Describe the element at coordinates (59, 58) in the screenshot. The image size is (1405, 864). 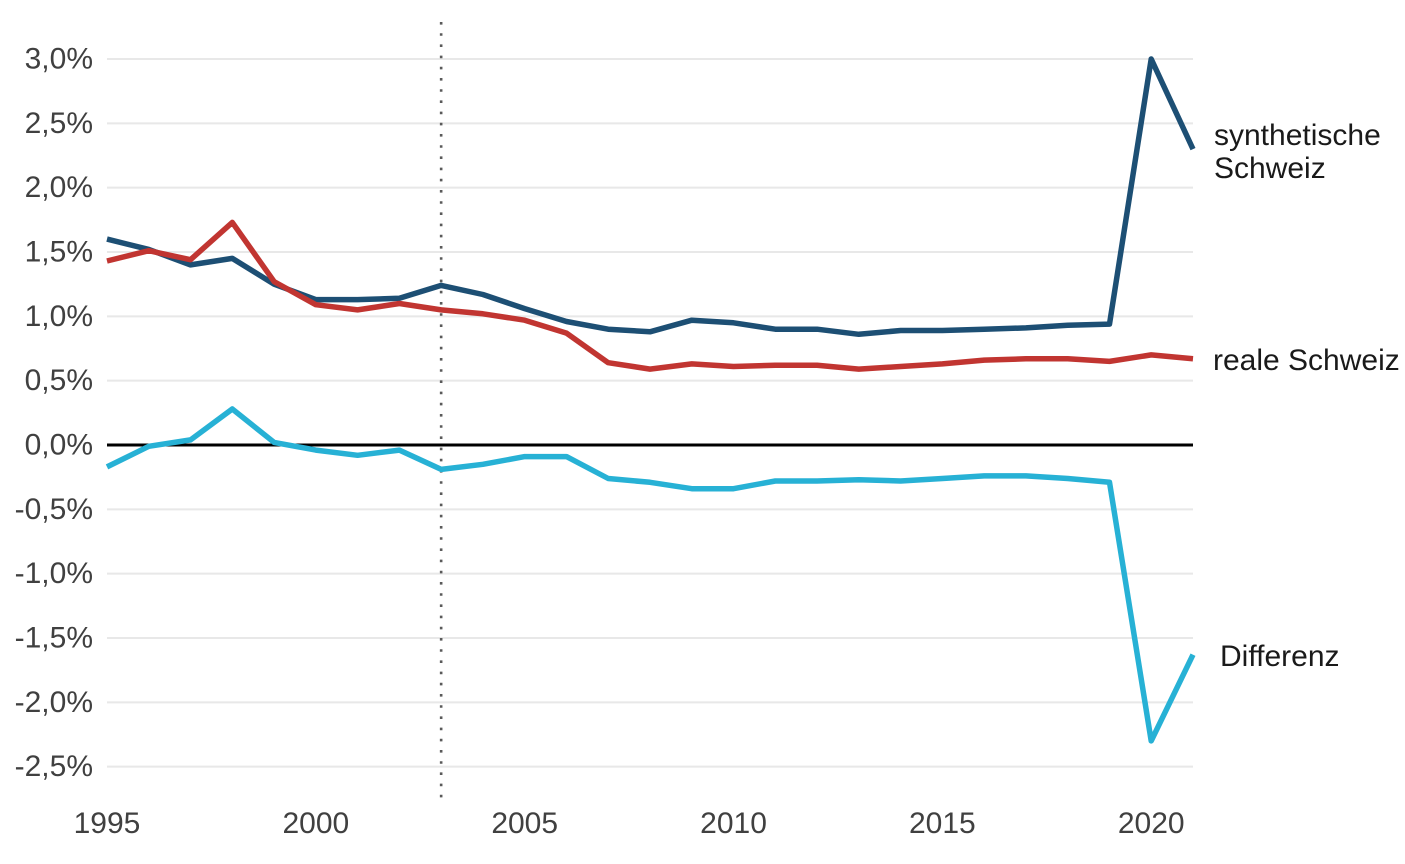
I see `y-tick-label: 3,0%` at that location.